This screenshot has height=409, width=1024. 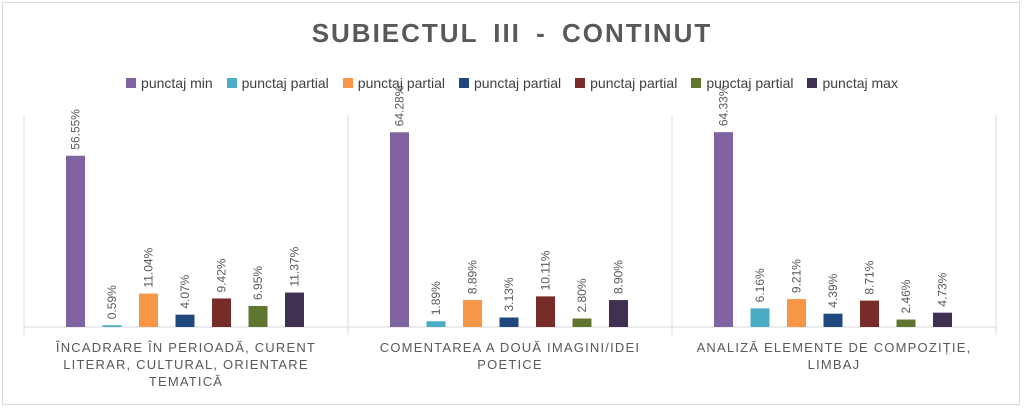 What do you see at coordinates (582, 295) in the screenshot?
I see `data-label: 2.80%` at bounding box center [582, 295].